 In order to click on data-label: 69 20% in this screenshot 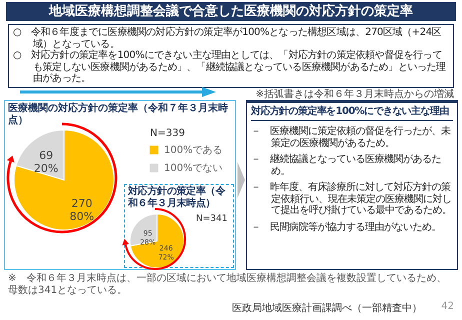, I will do `click(46, 161)`.